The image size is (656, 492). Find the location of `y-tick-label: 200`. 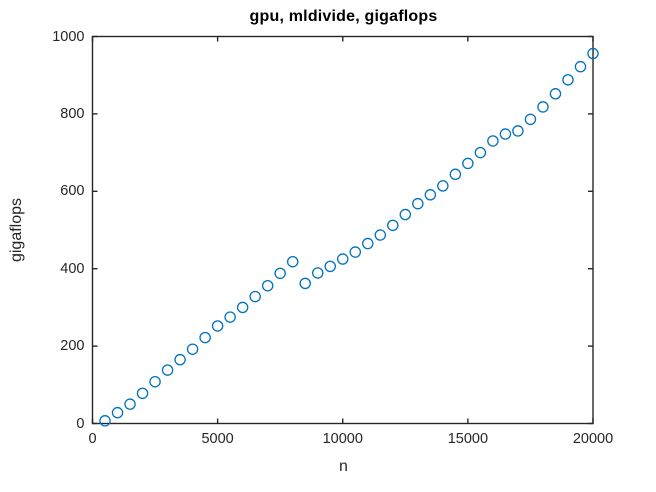

y-tick-label: 200 is located at coordinates (72, 346).